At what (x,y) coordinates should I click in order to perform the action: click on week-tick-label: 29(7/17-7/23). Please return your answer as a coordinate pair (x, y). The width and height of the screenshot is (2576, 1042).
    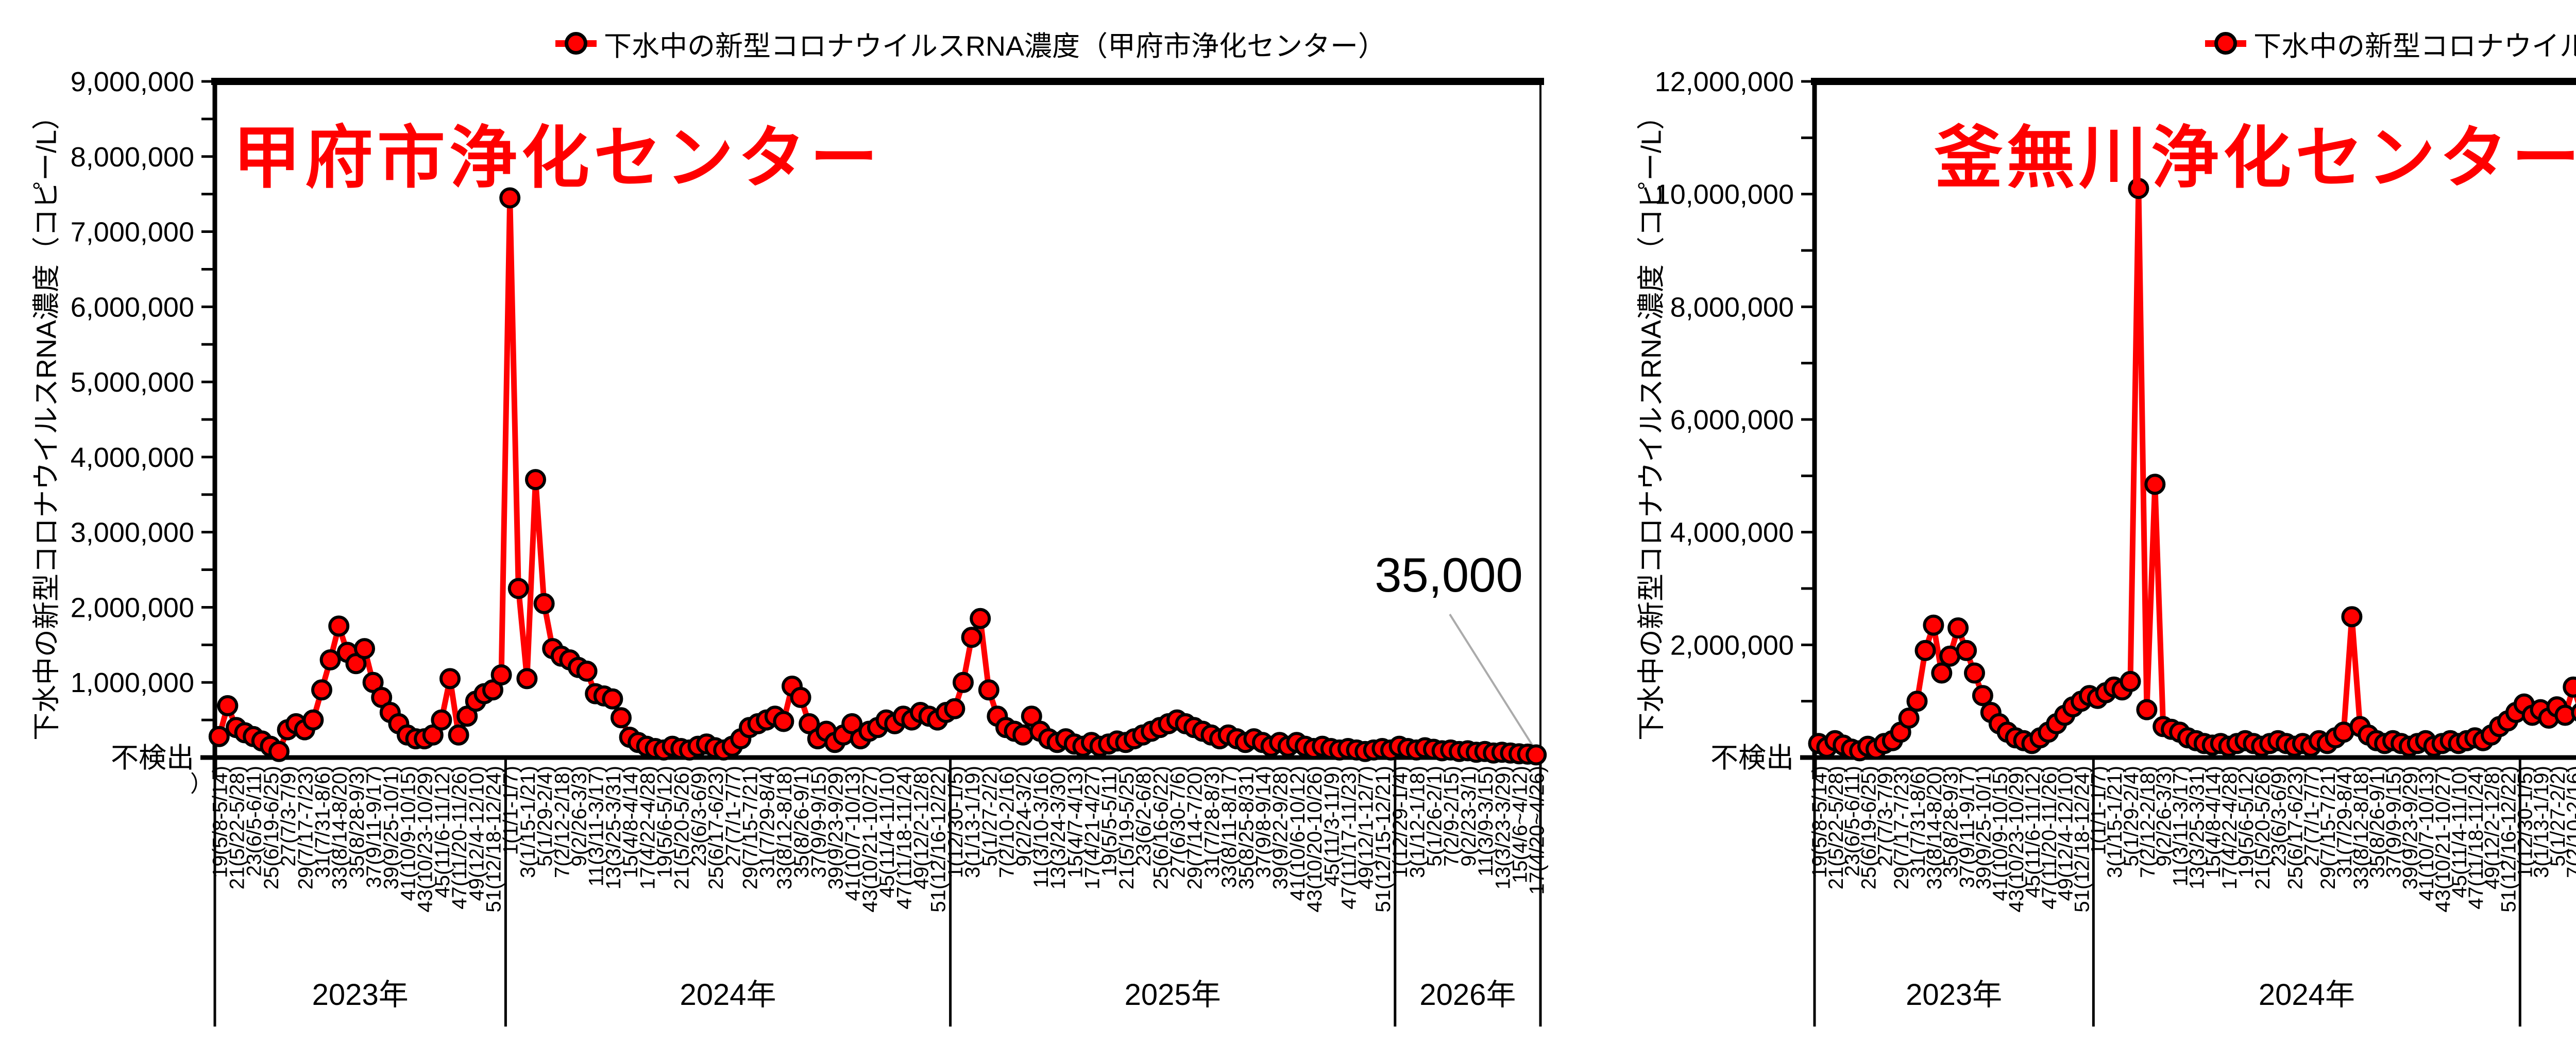
    Looking at the image, I should click on (1901, 827).